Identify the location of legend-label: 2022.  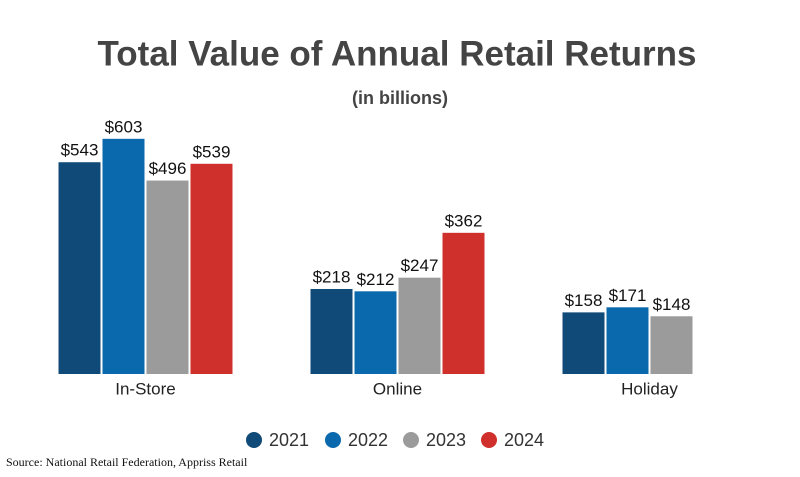
(368, 440).